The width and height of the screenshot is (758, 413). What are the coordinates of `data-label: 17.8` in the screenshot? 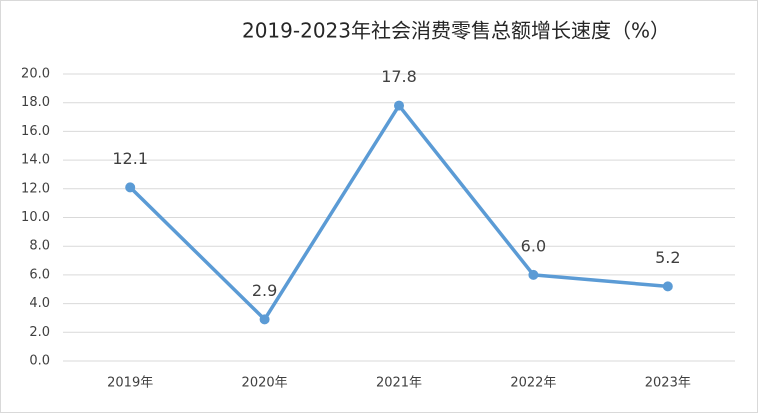 It's located at (399, 76).